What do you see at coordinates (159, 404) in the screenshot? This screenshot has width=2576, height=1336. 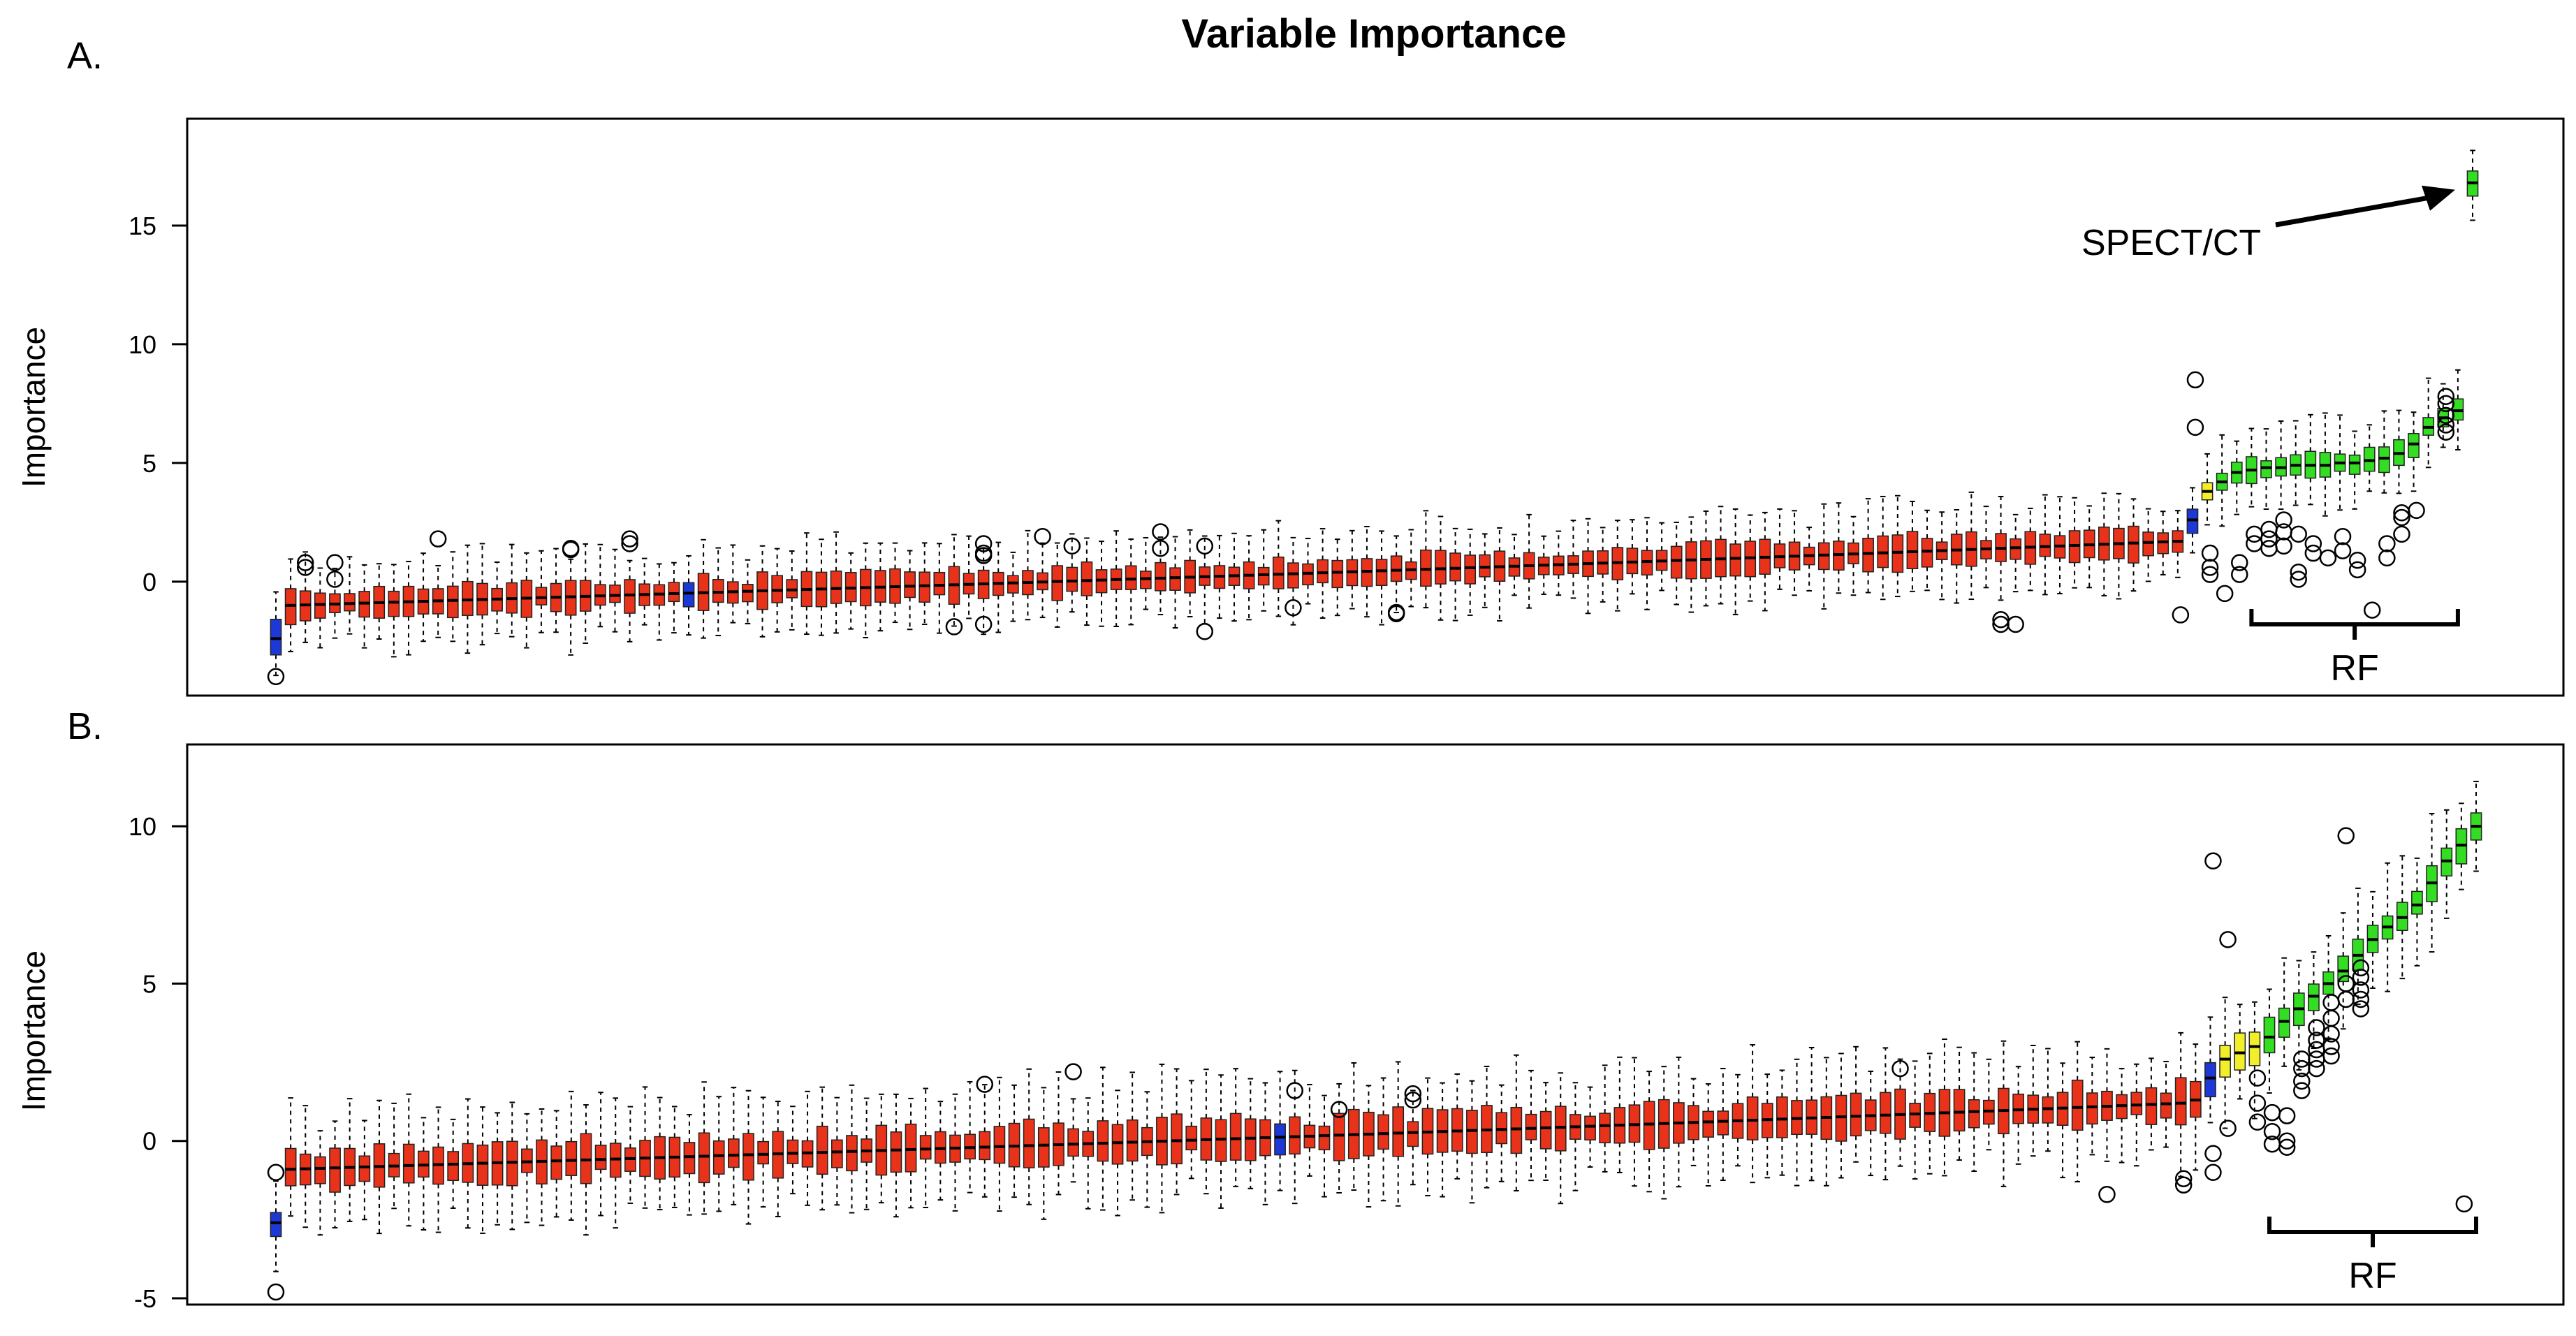 I see `panel-a-y-axis: 0 5 10 15` at bounding box center [159, 404].